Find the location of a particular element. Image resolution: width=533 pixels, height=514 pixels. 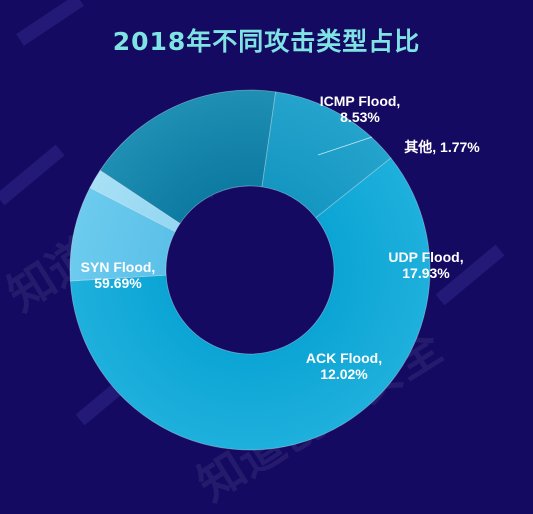

chart-title: 2018年不同攻击类型占比 is located at coordinates (266, 41).